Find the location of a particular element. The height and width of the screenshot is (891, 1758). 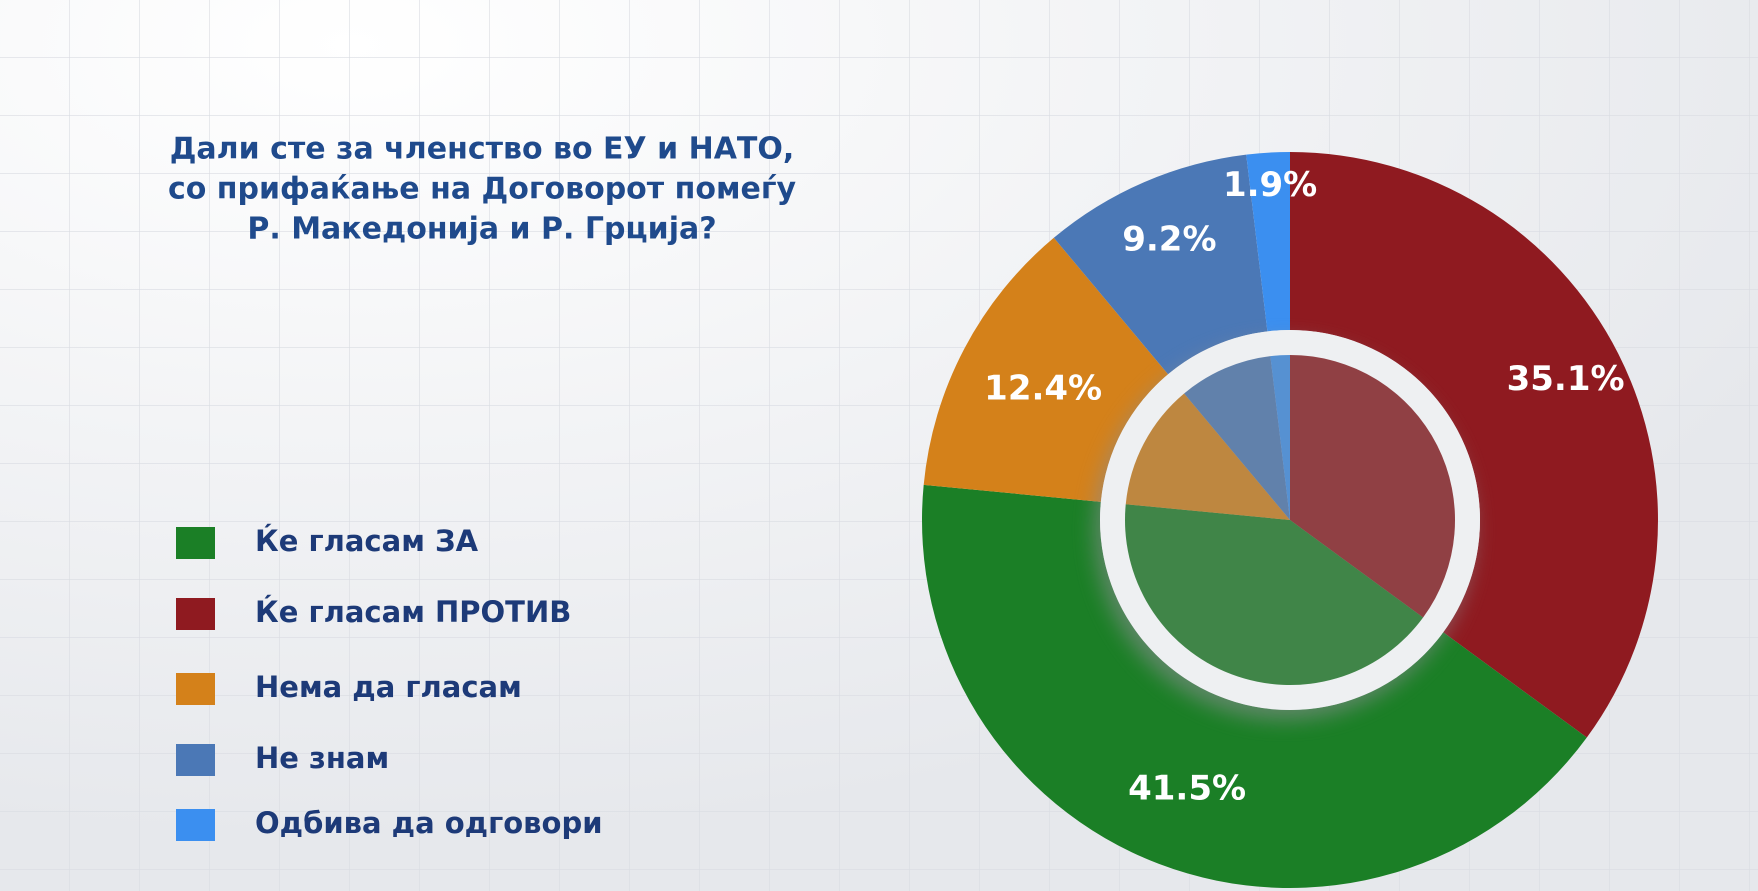

title-line: Дали сте за членство во ЕУ и НАТО, is located at coordinates (482, 149).